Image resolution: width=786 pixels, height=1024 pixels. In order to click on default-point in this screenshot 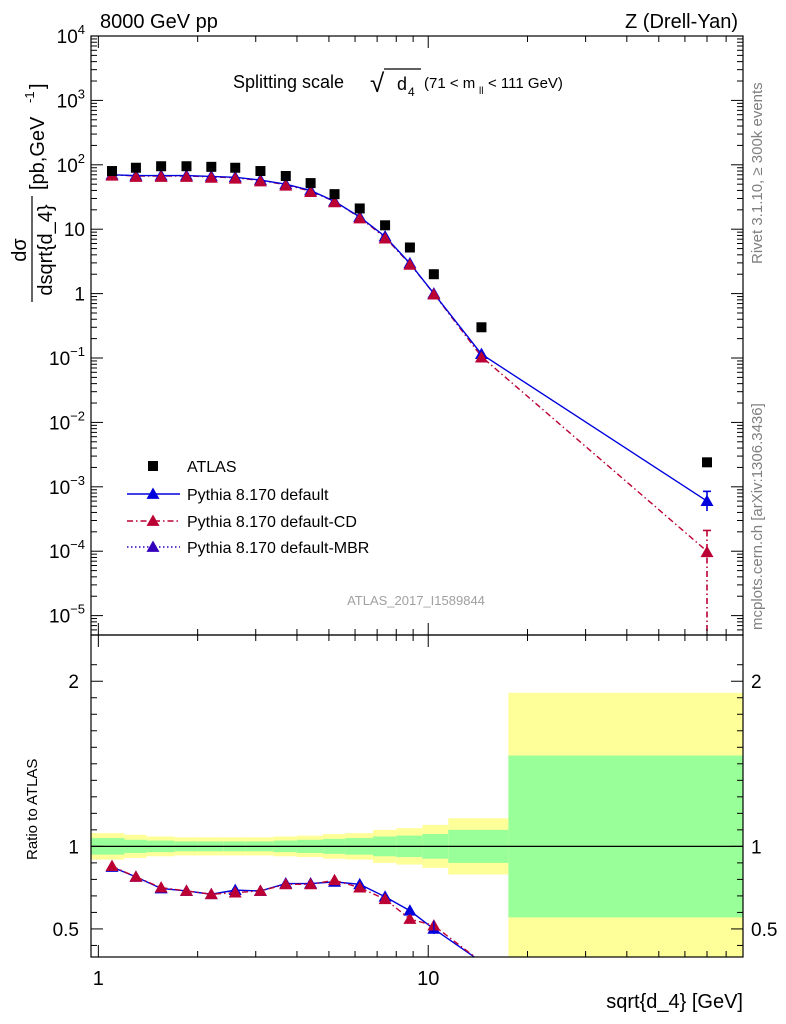, I will do `click(707, 500)`.